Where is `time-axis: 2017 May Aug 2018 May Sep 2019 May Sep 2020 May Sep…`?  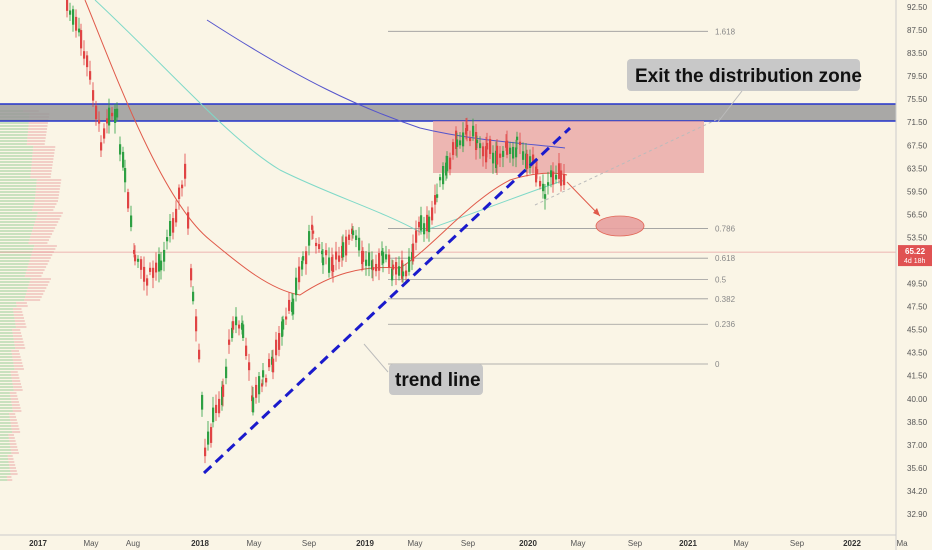 time-axis: 2017 May Aug 2018 May Sep 2019 May Sep 2020 May Sep… is located at coordinates (454, 541).